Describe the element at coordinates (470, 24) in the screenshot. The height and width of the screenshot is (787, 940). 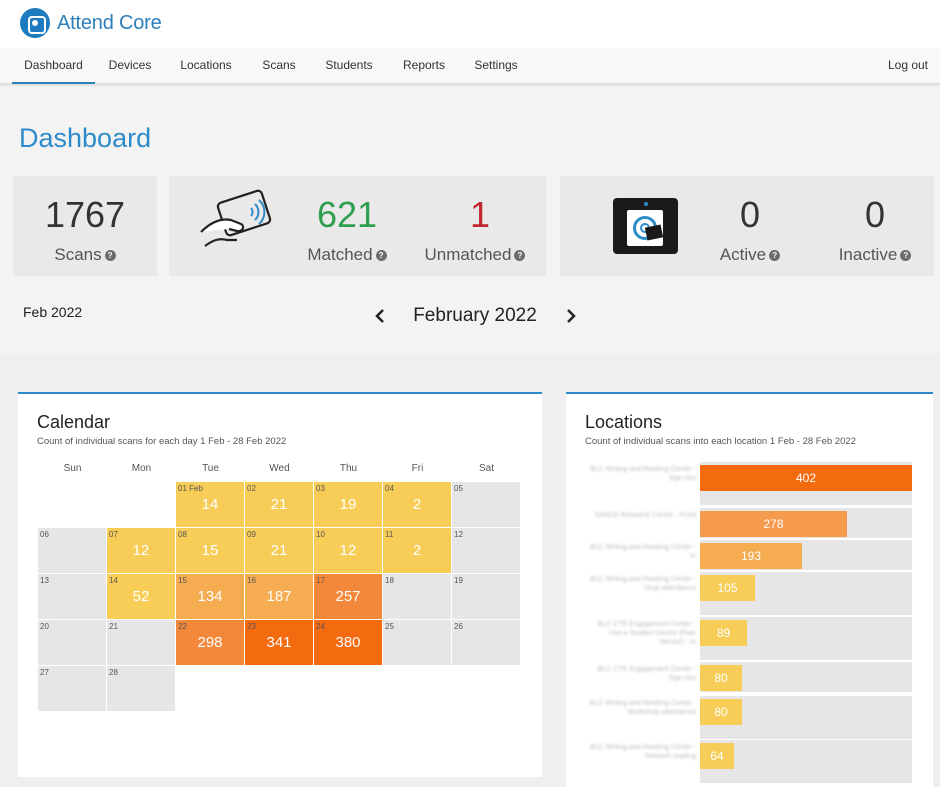
I see `top-bar: Attend Core` at that location.